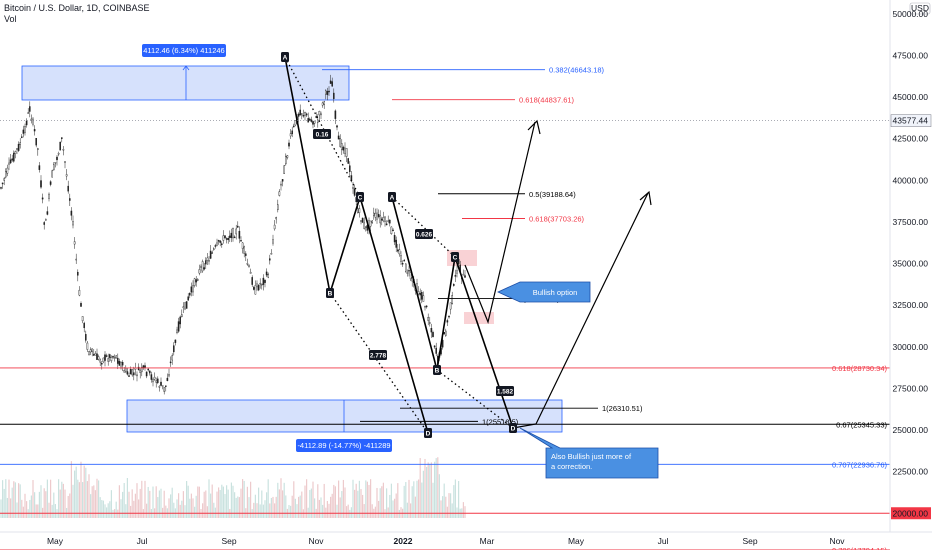 This screenshot has width=932, height=550. What do you see at coordinates (228, 541) in the screenshot?
I see `x-tick-2: Sep` at bounding box center [228, 541].